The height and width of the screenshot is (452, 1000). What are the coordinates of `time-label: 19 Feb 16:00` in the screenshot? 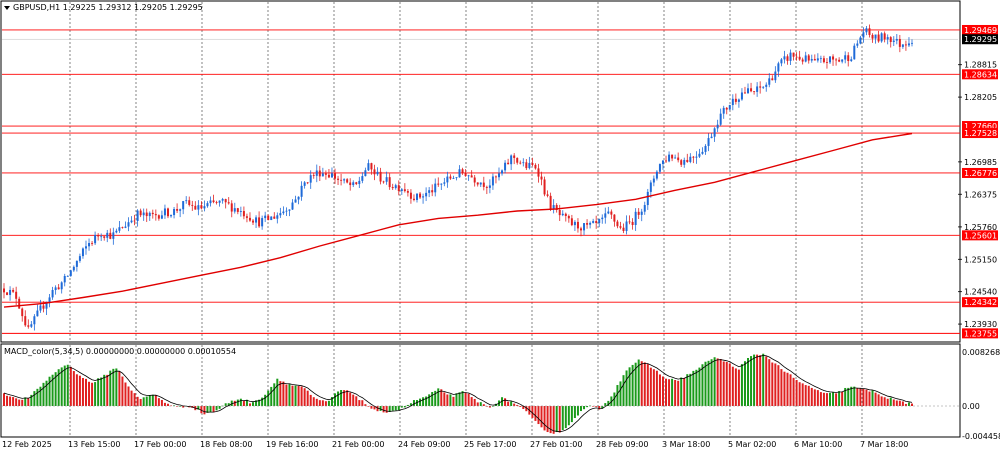 It's located at (292, 444).